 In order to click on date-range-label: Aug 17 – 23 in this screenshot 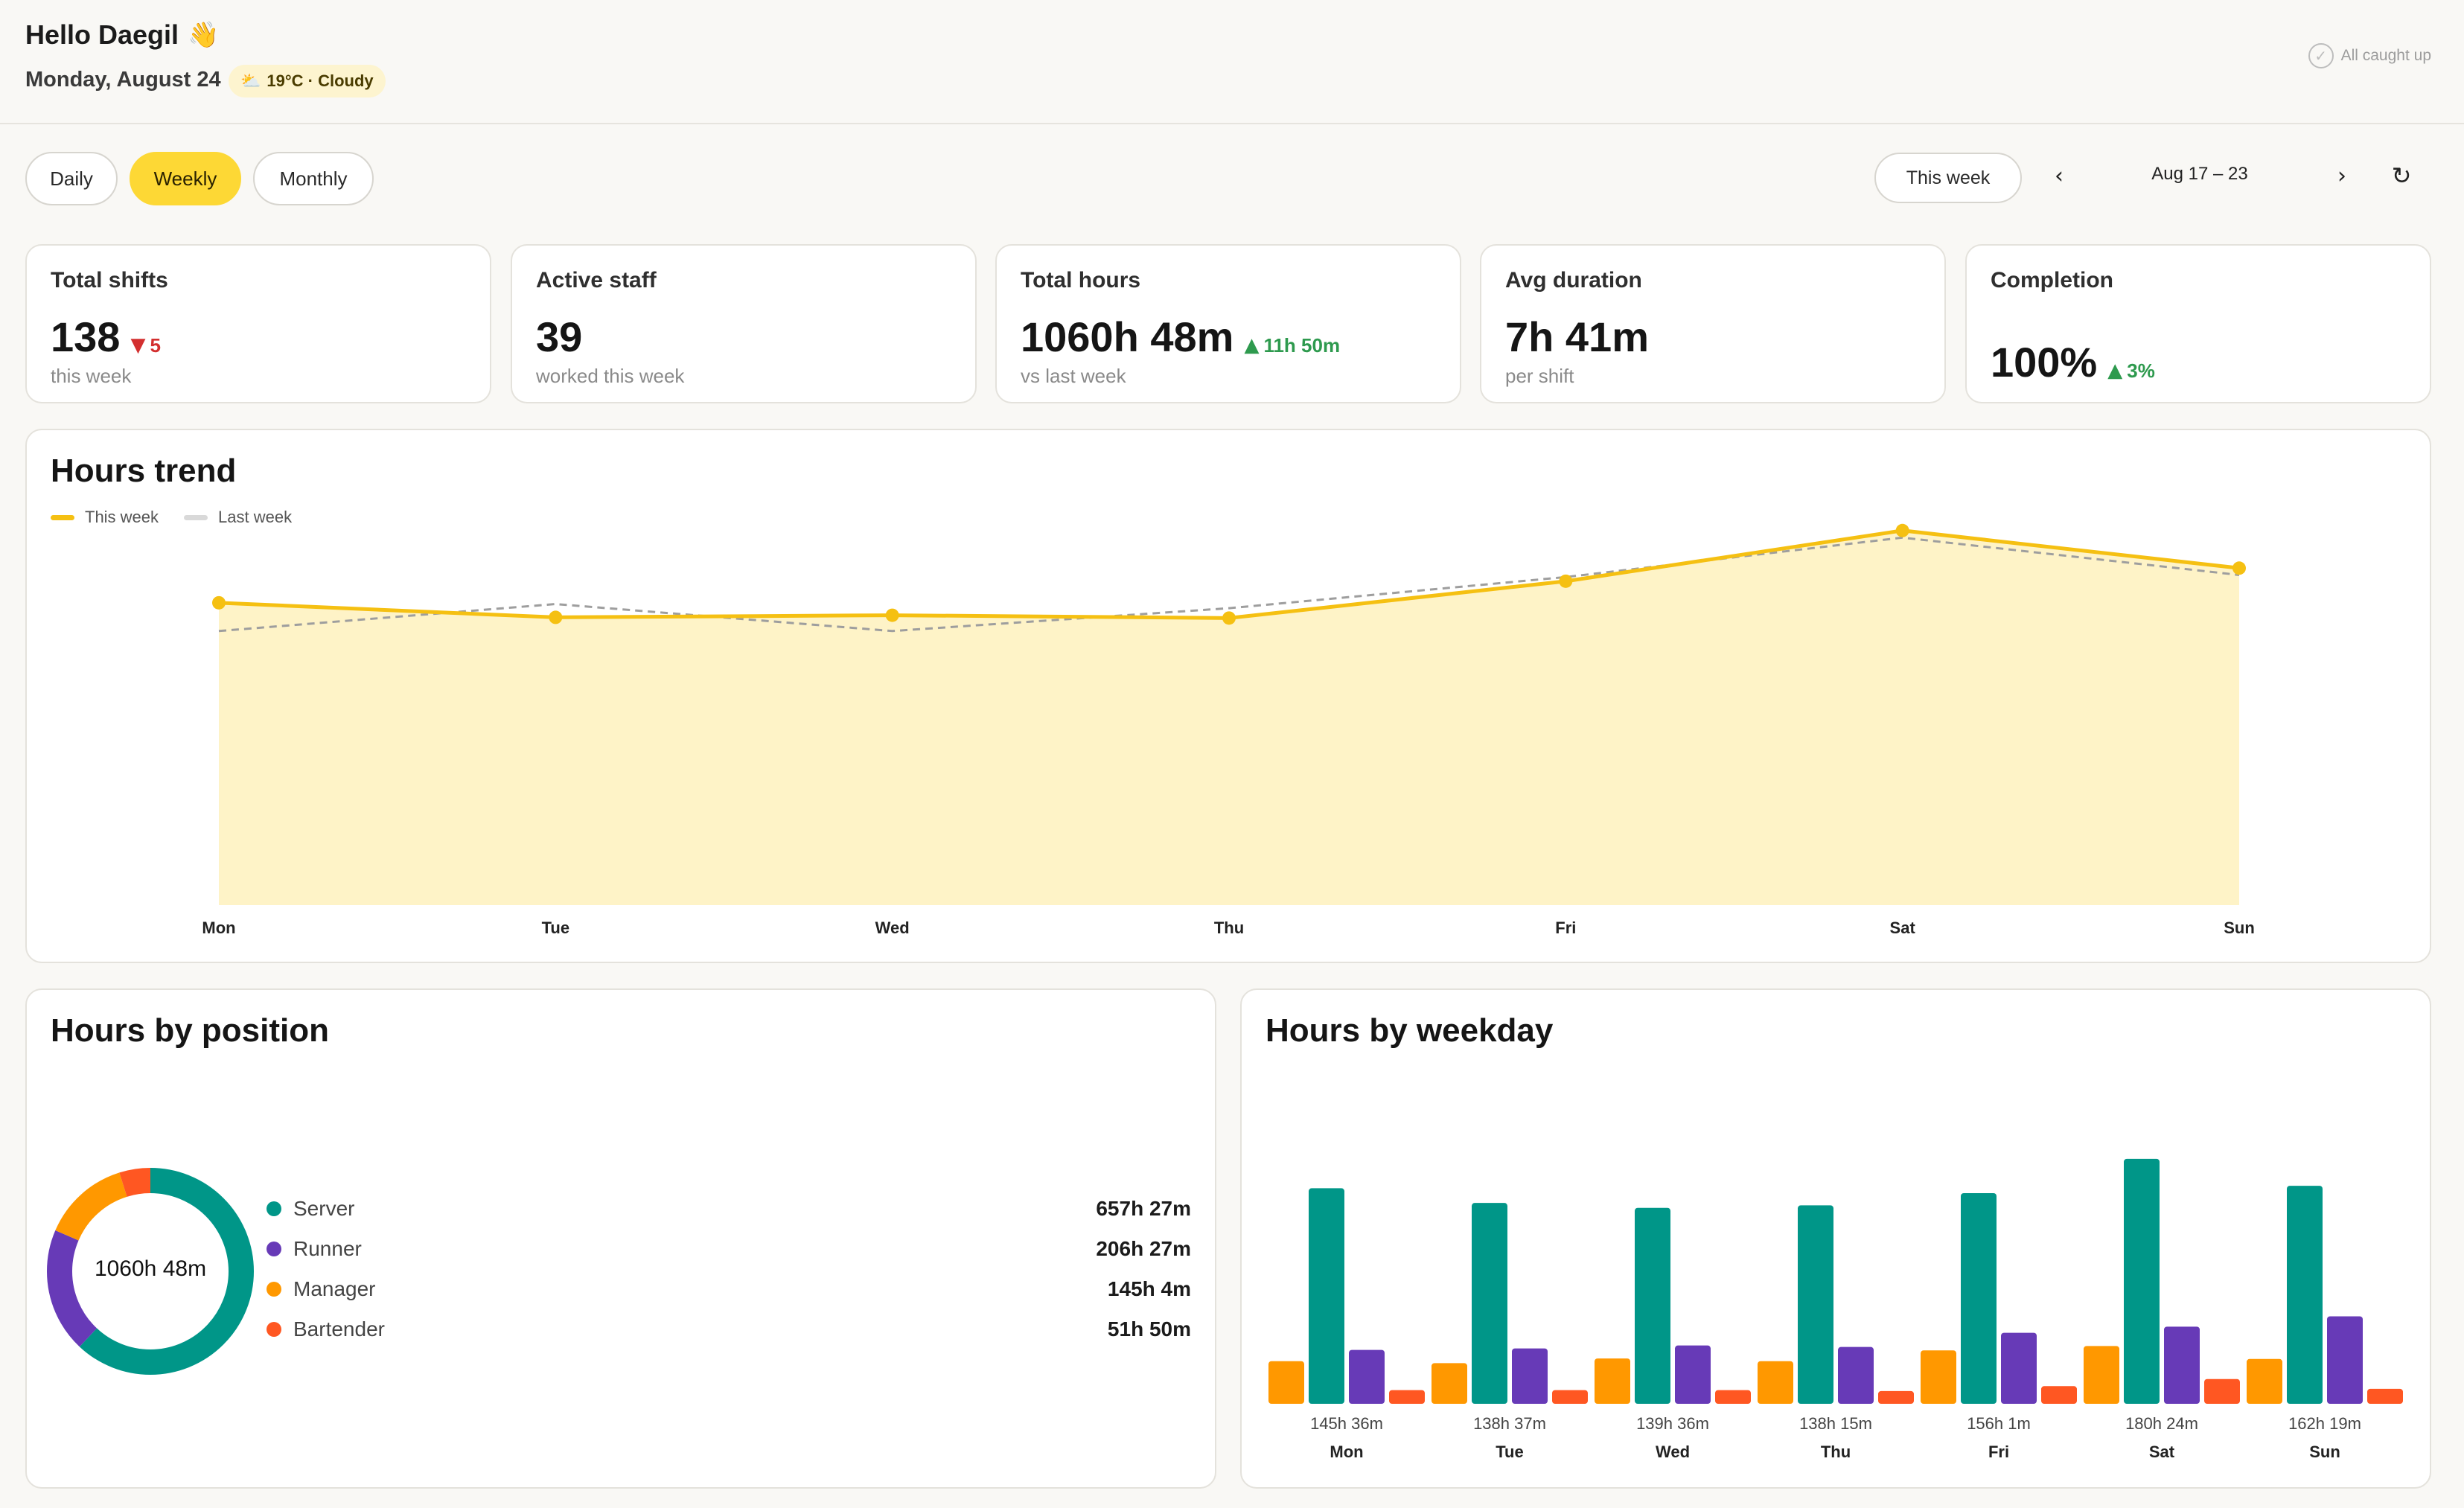, I will do `click(2199, 174)`.